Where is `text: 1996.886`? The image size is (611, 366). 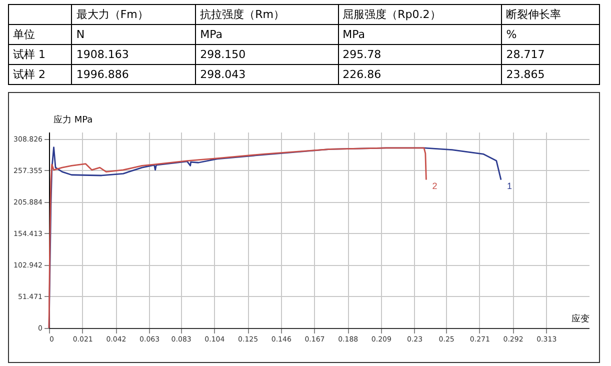 text: 1996.886 is located at coordinates (102, 74).